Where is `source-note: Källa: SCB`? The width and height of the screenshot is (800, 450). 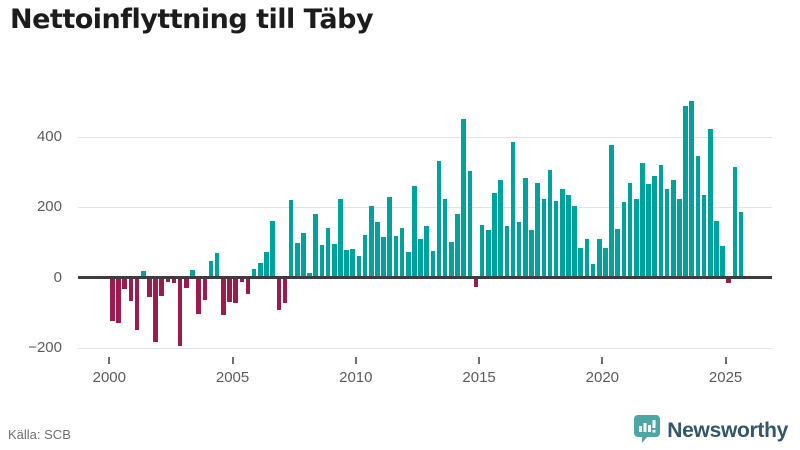 source-note: Källa: SCB is located at coordinates (39, 434).